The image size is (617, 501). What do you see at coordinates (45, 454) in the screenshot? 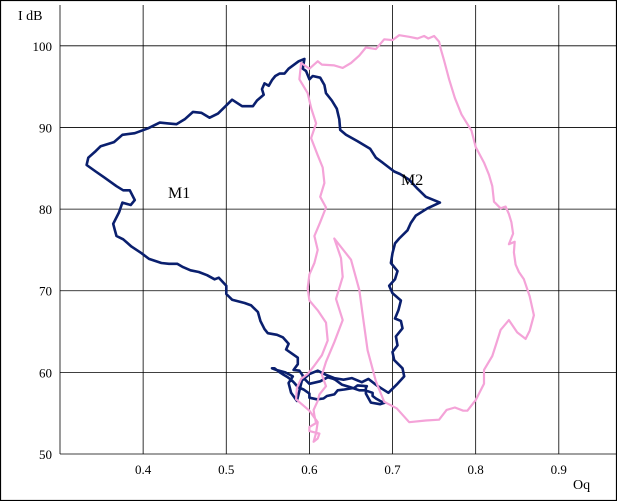
I see `y-tick-label: 50` at bounding box center [45, 454].